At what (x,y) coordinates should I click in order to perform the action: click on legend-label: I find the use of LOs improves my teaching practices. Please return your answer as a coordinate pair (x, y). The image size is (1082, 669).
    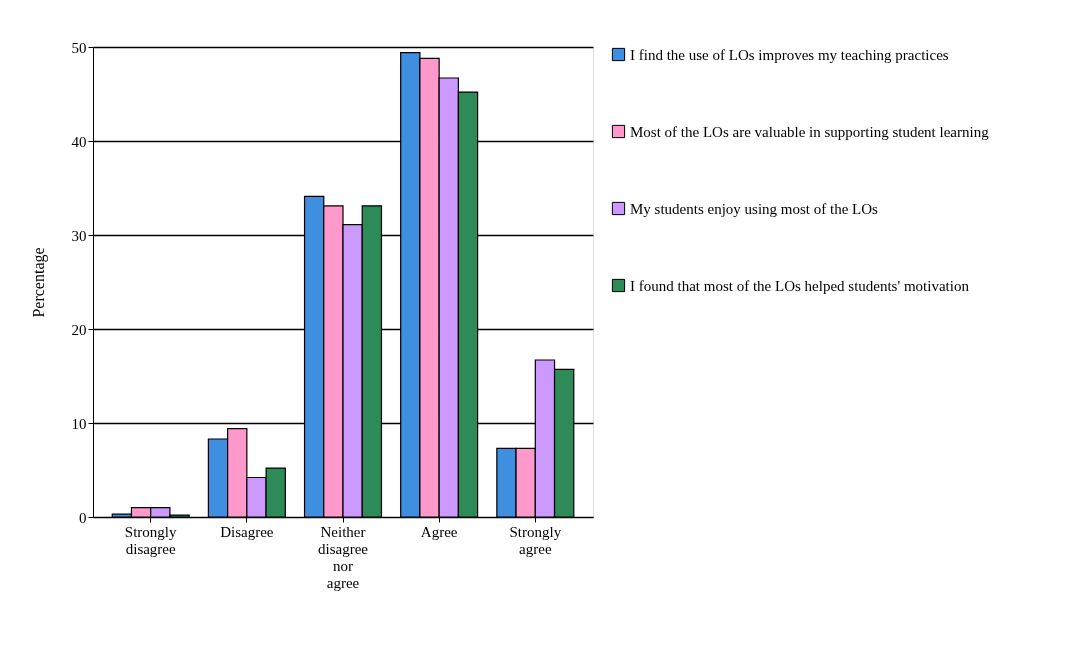
    Looking at the image, I should click on (789, 54).